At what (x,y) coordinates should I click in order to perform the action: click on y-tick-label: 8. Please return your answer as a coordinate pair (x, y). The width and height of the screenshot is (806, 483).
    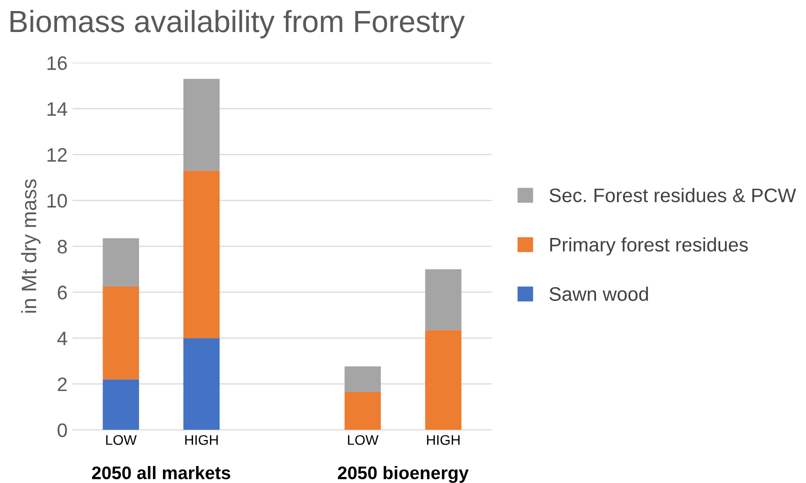
    Looking at the image, I should click on (62, 247).